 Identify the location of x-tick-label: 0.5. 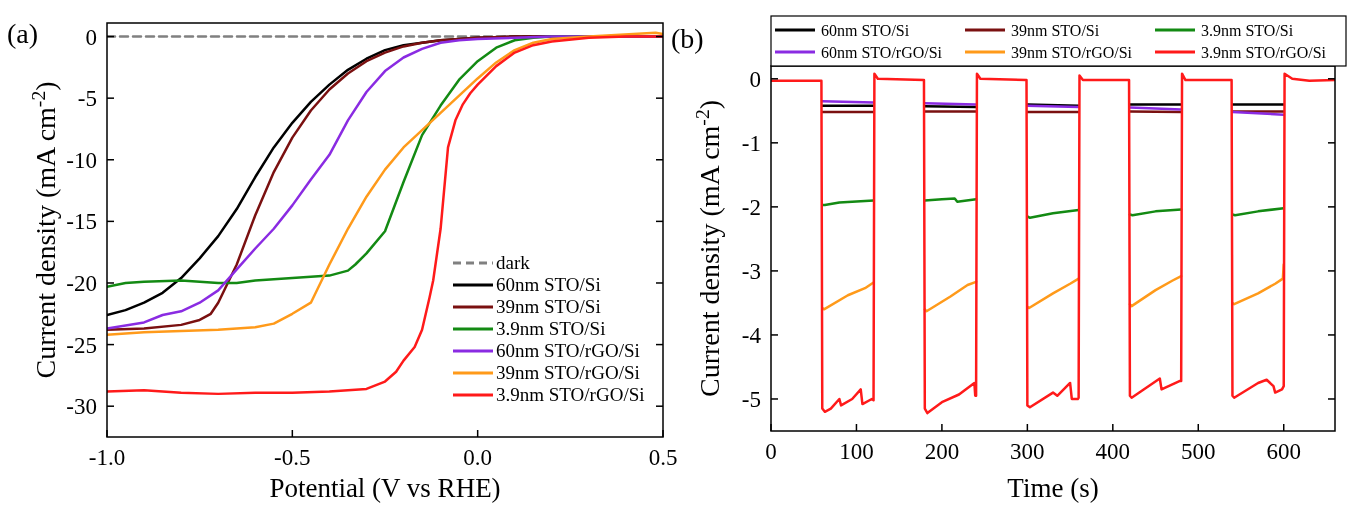
(663, 457).